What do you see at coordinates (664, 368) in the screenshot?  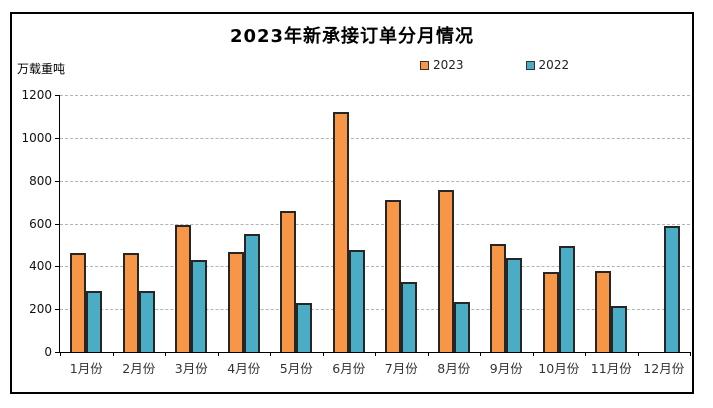 I see `x-tick-label-12月份: 12月份` at bounding box center [664, 368].